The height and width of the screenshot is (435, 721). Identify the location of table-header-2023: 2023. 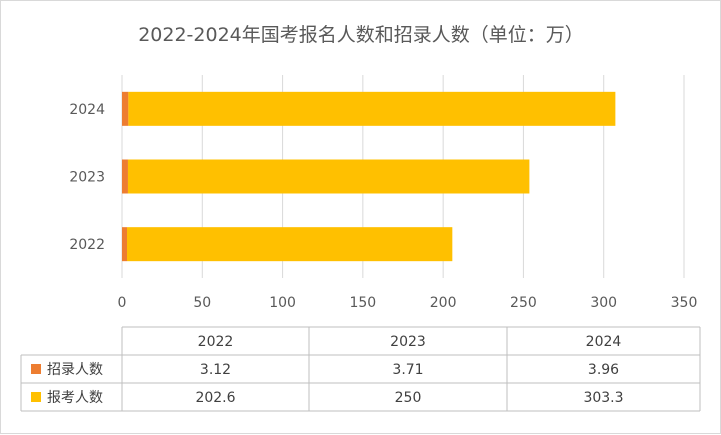
(408, 342).